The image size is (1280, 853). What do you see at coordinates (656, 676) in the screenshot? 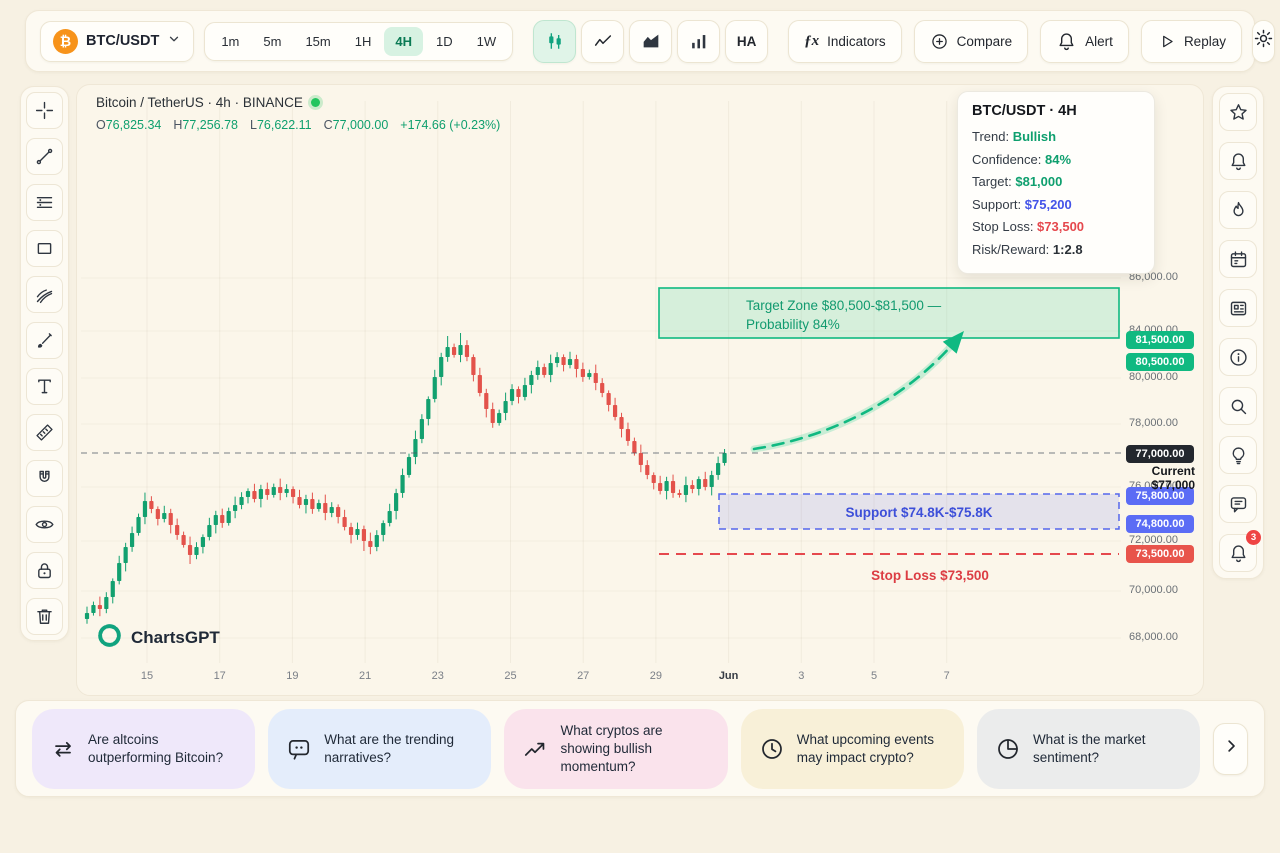
I see `time-axis-label: 29` at bounding box center [656, 676].